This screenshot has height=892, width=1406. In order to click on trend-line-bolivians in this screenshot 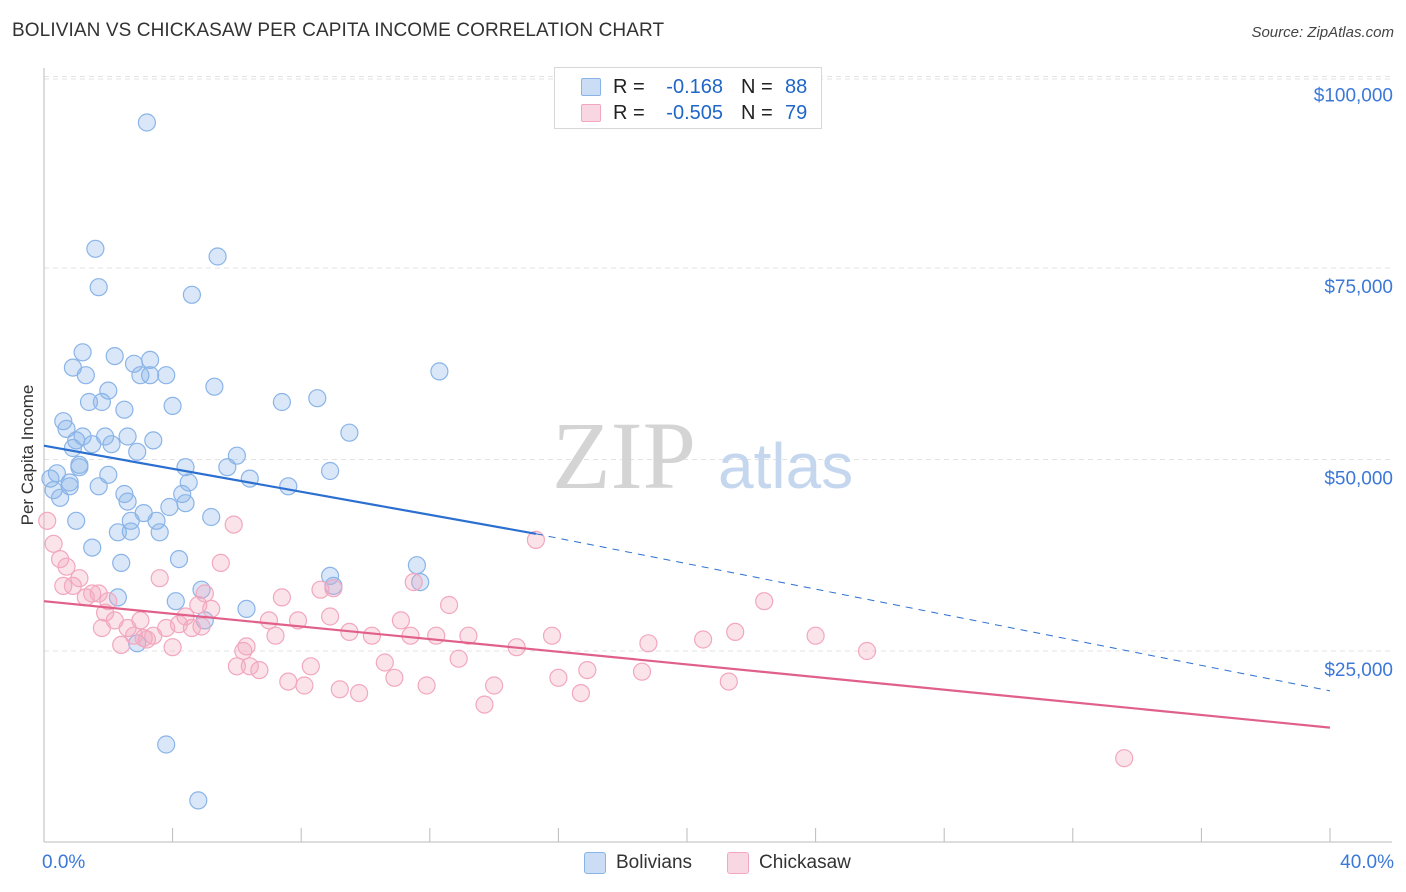, I will do `click(290, 489)`.